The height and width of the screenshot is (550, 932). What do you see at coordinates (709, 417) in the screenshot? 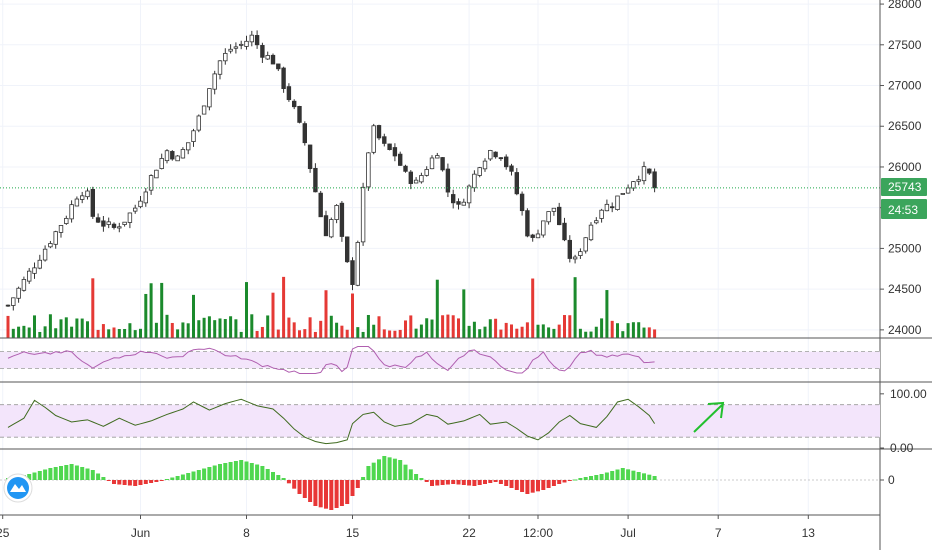
I see `green-arrow-annotation` at bounding box center [709, 417].